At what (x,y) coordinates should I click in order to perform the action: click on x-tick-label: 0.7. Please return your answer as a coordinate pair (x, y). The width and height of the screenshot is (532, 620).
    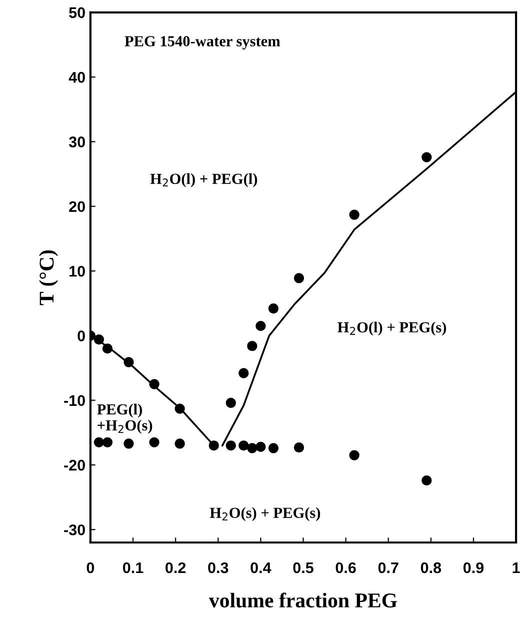
    Looking at the image, I should click on (388, 568).